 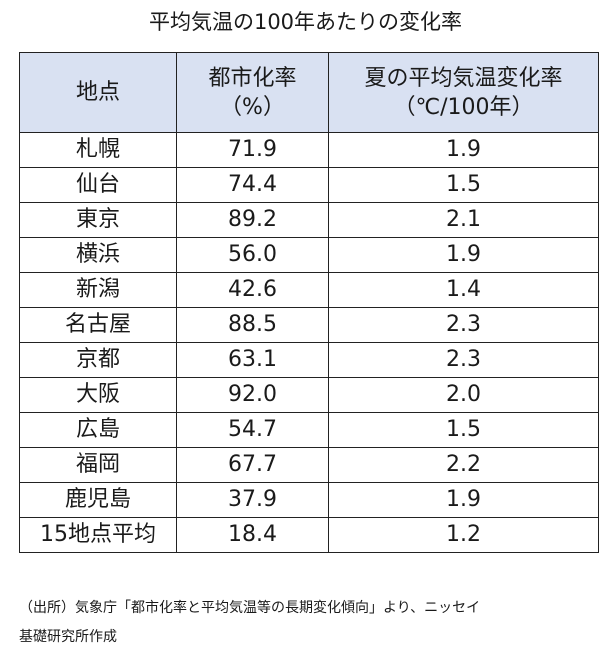 I want to click on cell-urbanization: 42.6, so click(x=252, y=290).